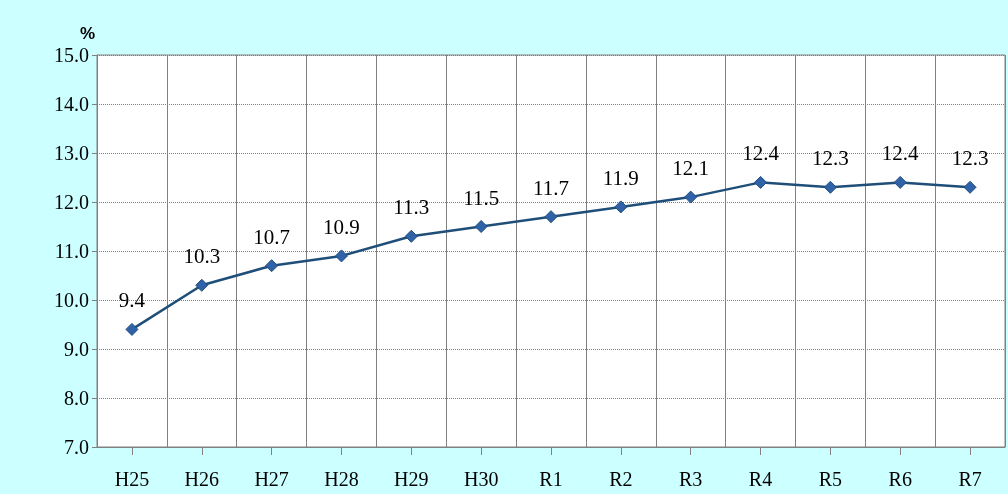 Image resolution: width=1008 pixels, height=494 pixels. What do you see at coordinates (620, 177) in the screenshot?
I see `data-label: 11.9` at bounding box center [620, 177].